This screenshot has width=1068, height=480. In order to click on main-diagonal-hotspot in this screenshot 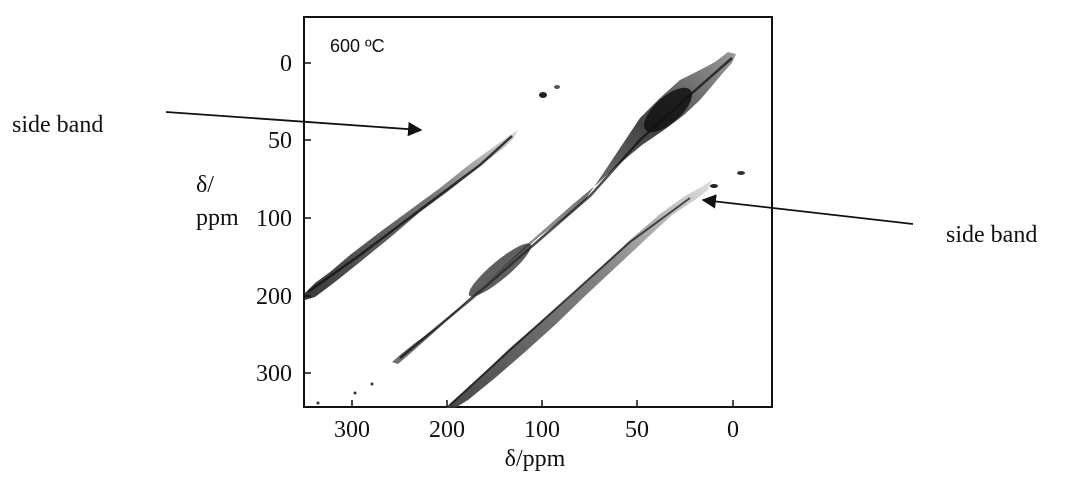, I will do `click(668, 110)`.